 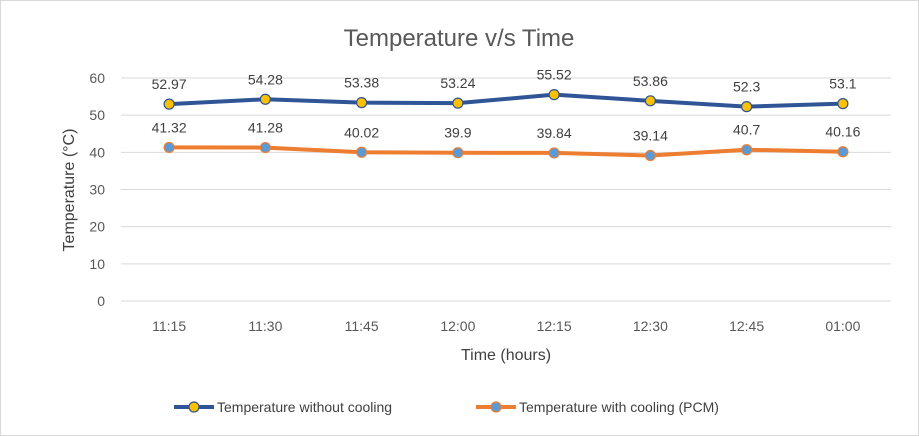 I want to click on legend-label: Temperature with cooling (PCM), so click(x=619, y=407).